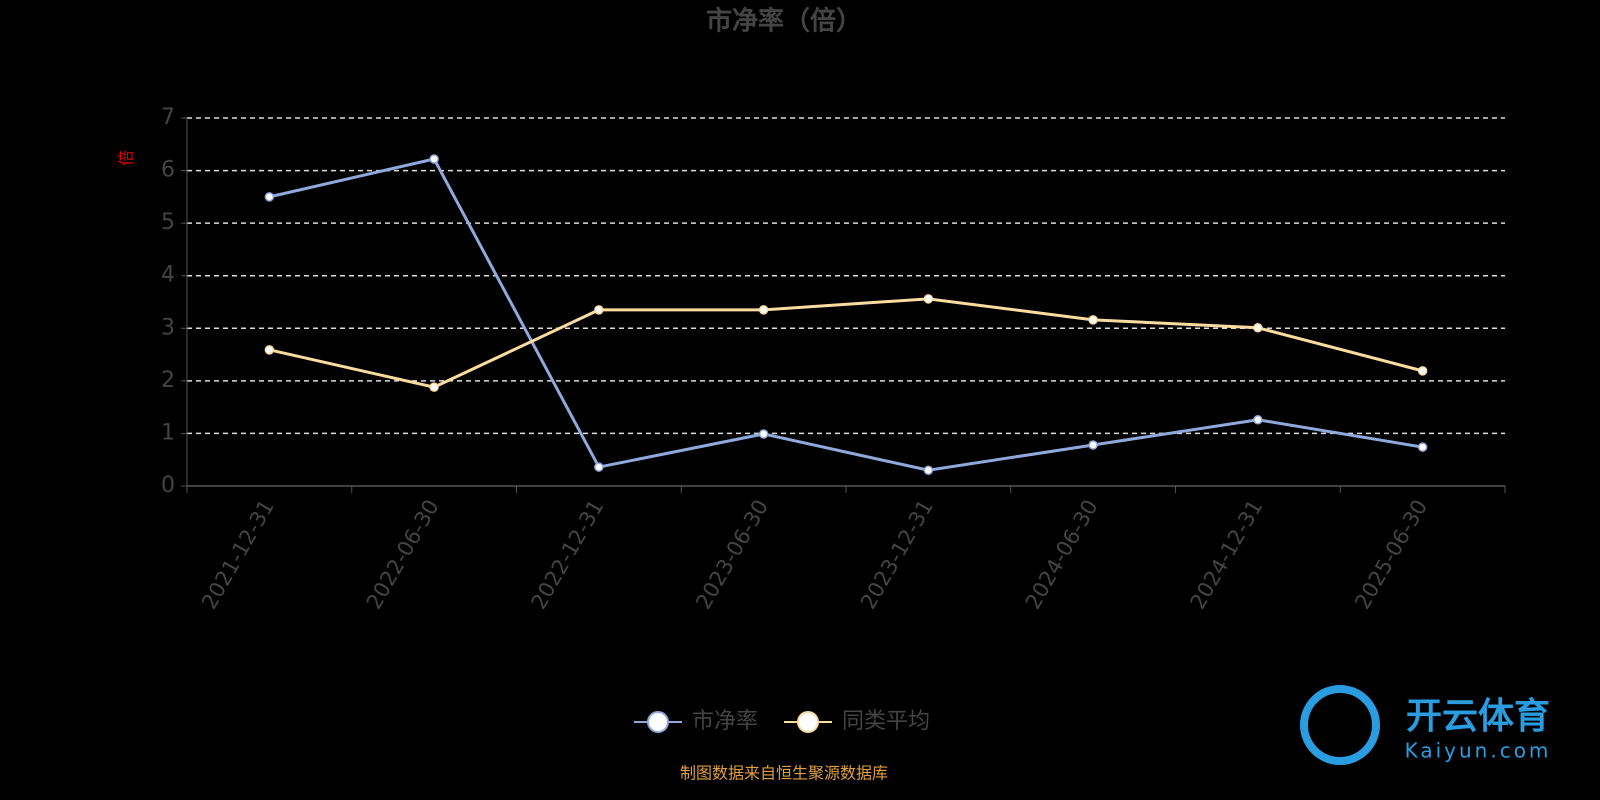  What do you see at coordinates (168, 222) in the screenshot?
I see `y-tick-label: 5` at bounding box center [168, 222].